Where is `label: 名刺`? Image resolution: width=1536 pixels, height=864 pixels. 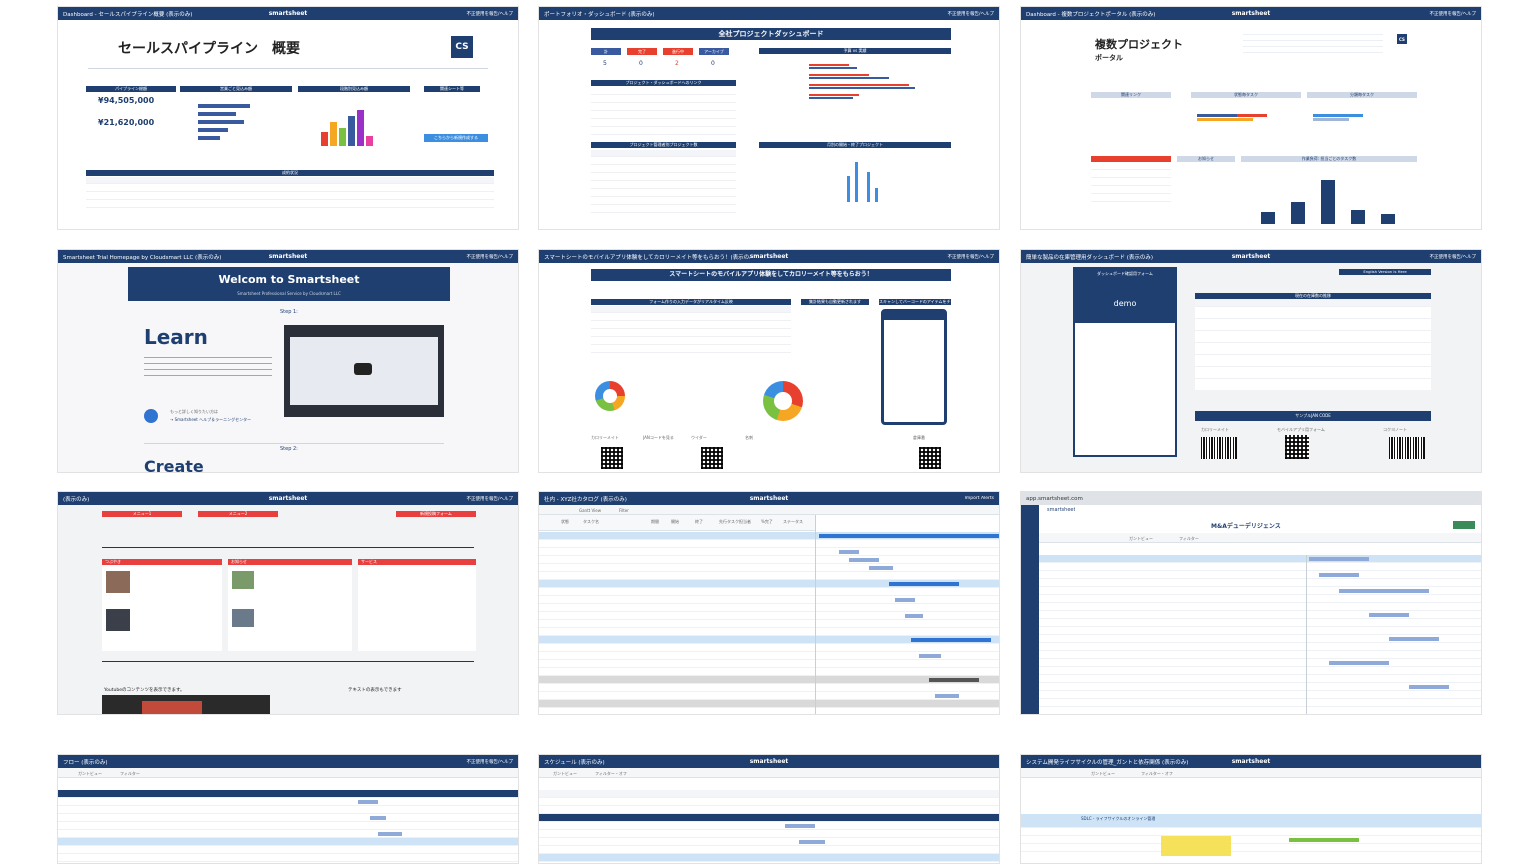
label: 名刺 is located at coordinates (749, 437).